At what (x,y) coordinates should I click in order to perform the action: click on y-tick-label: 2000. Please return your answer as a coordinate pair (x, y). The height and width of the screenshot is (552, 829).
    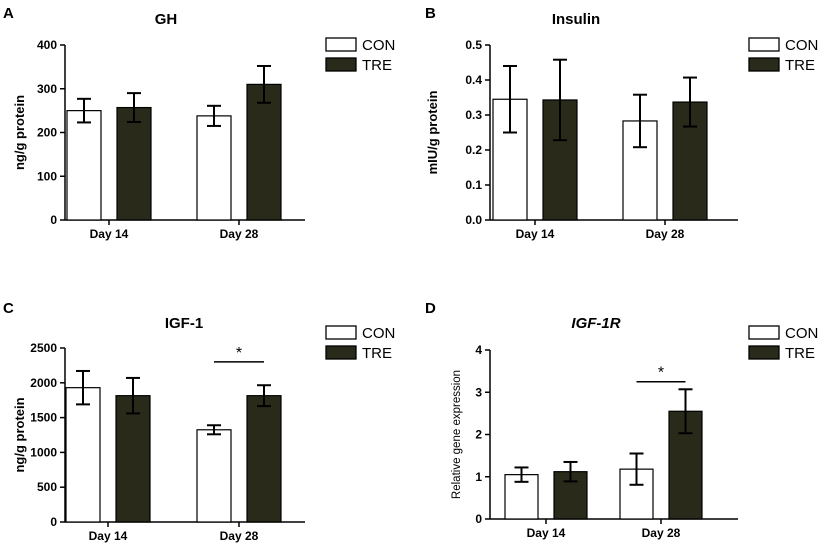
    Looking at the image, I should click on (43, 383).